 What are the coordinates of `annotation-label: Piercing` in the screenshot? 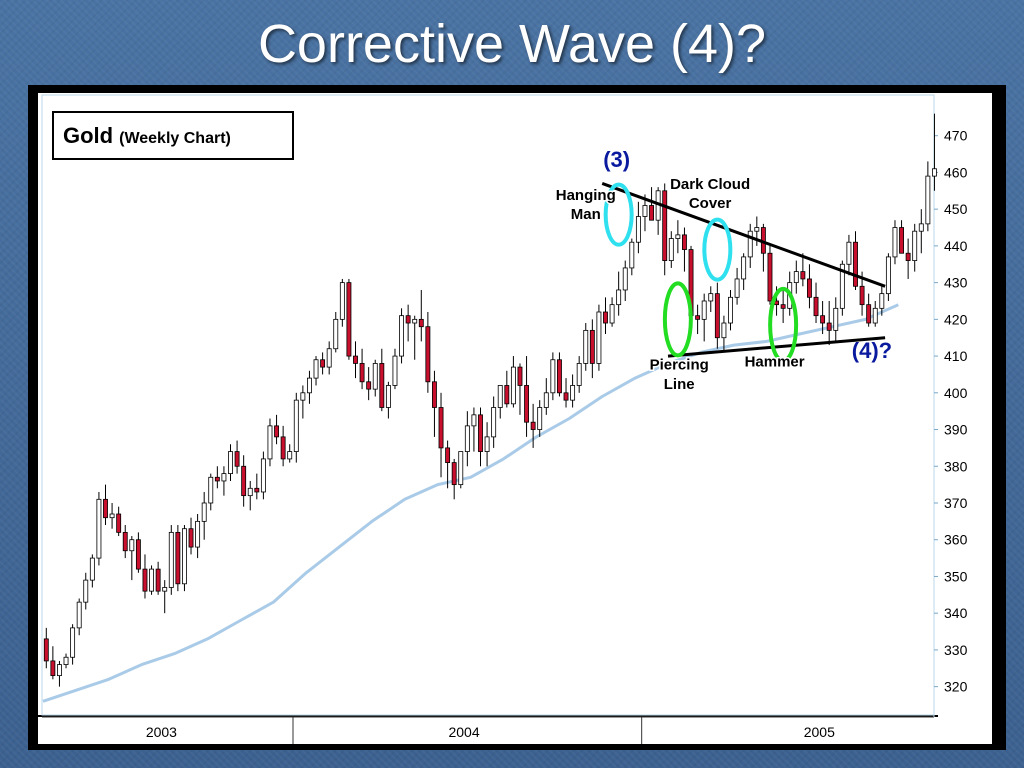 It's located at (679, 365).